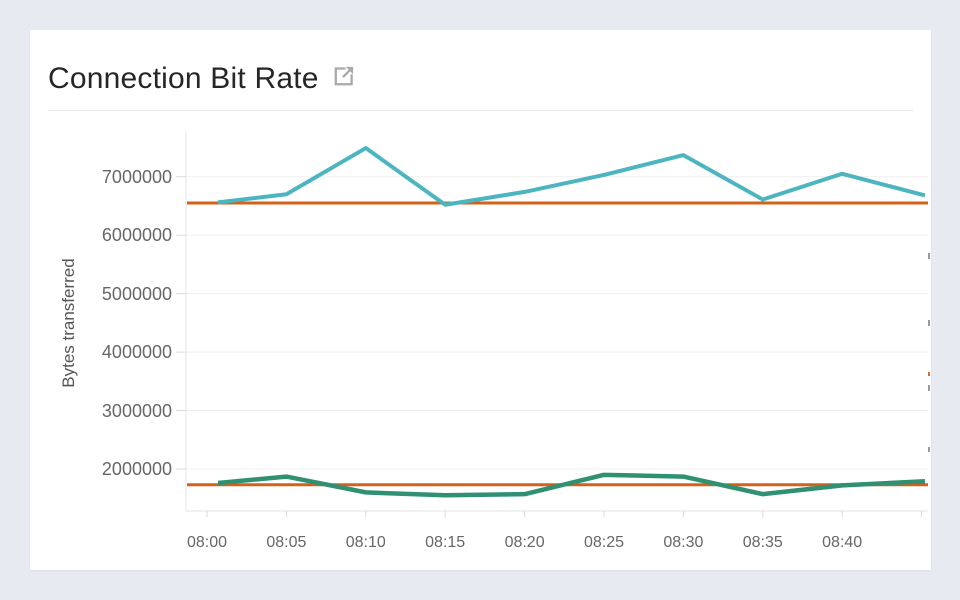 The width and height of the screenshot is (960, 600). What do you see at coordinates (68, 323) in the screenshot?
I see `y-axis-label: Bytes transferred` at bounding box center [68, 323].